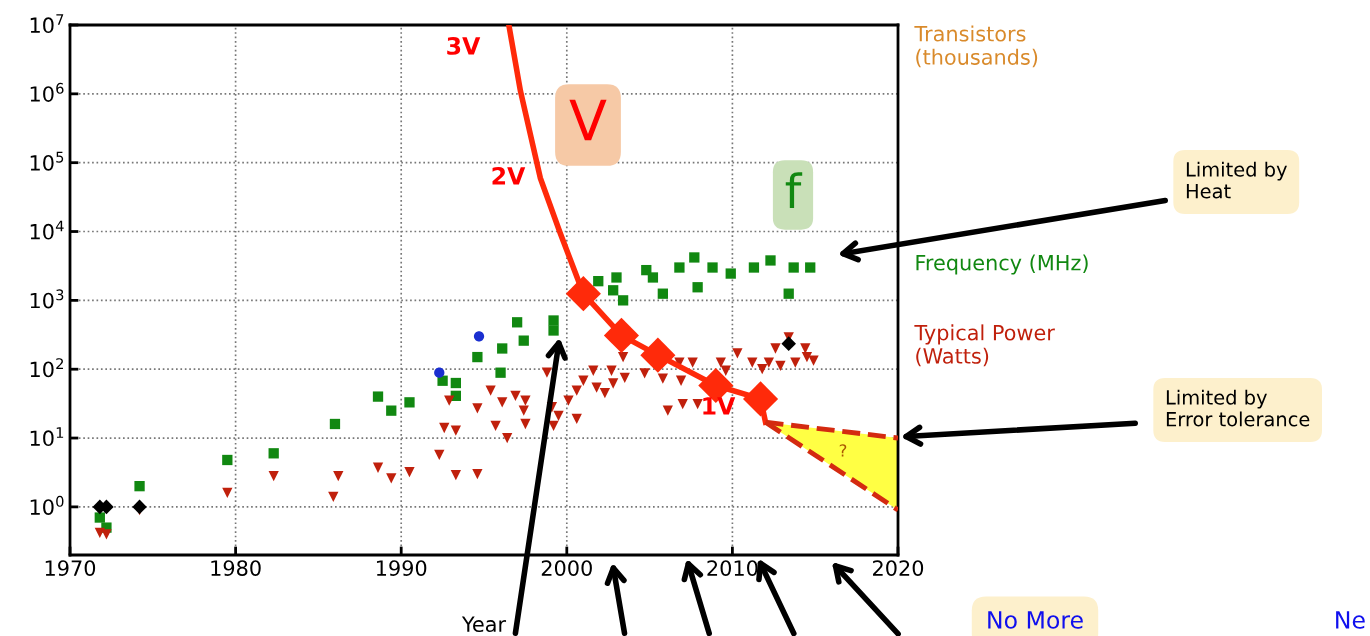 This screenshot has height=636, width=1370. Describe the element at coordinates (236, 568) in the screenshot. I see `x-tick-label: 1980` at that location.